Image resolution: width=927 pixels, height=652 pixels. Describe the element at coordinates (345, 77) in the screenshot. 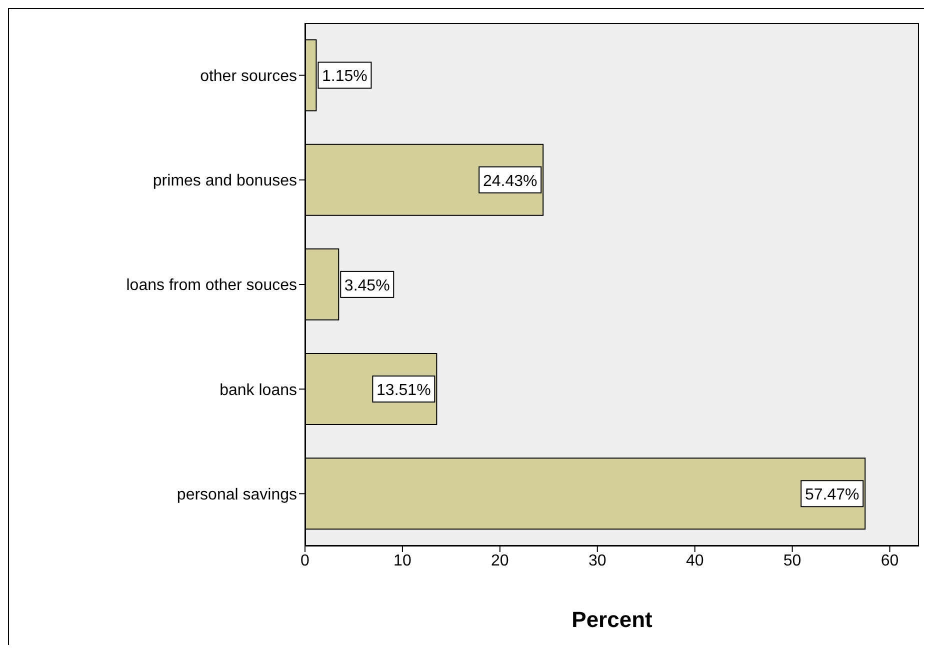

I see `data-label: 1.15%` at that location.